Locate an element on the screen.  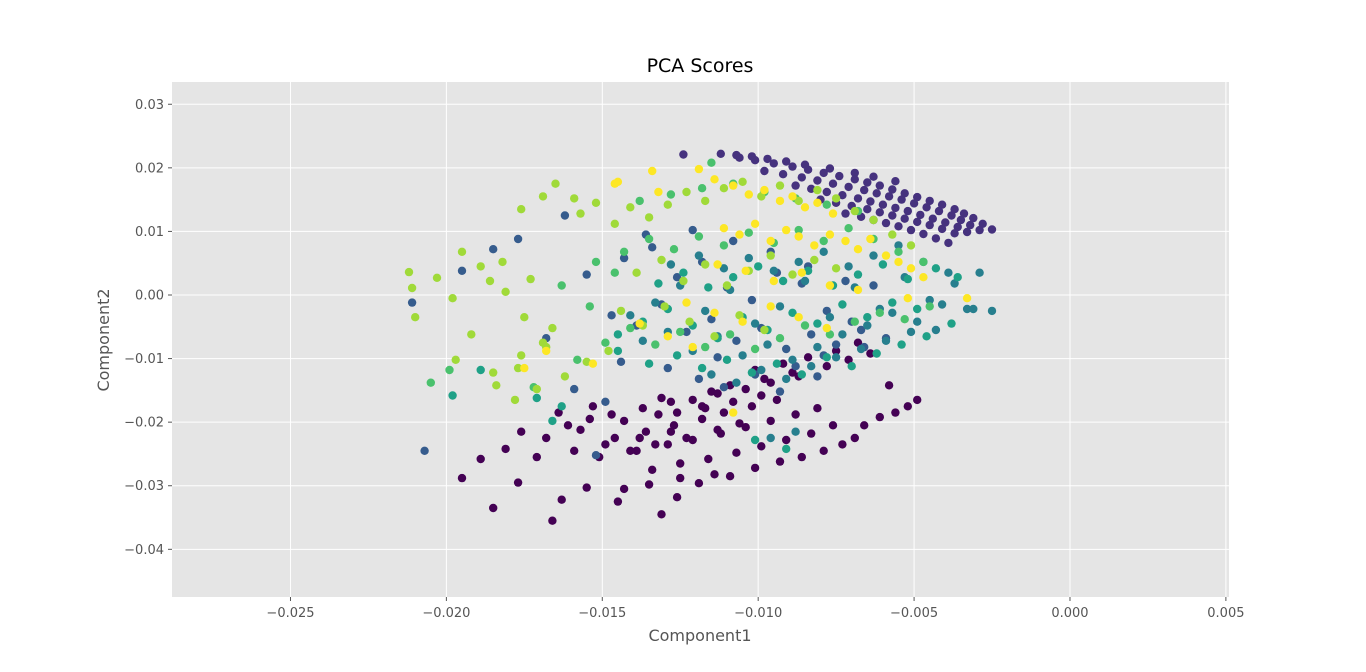
y-tick-label: 0.01 is located at coordinates (149, 232).